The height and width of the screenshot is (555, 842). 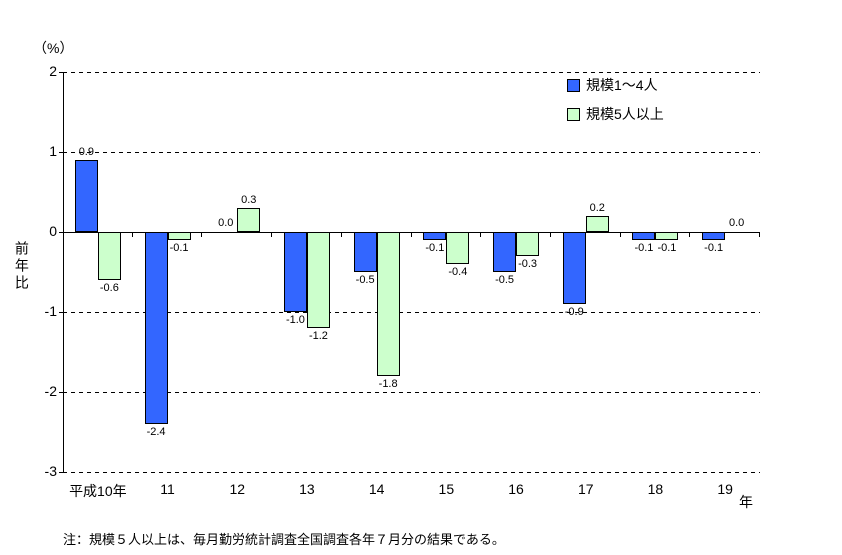 What do you see at coordinates (167, 489) in the screenshot?
I see `x-axis-category-label: 11` at bounding box center [167, 489].